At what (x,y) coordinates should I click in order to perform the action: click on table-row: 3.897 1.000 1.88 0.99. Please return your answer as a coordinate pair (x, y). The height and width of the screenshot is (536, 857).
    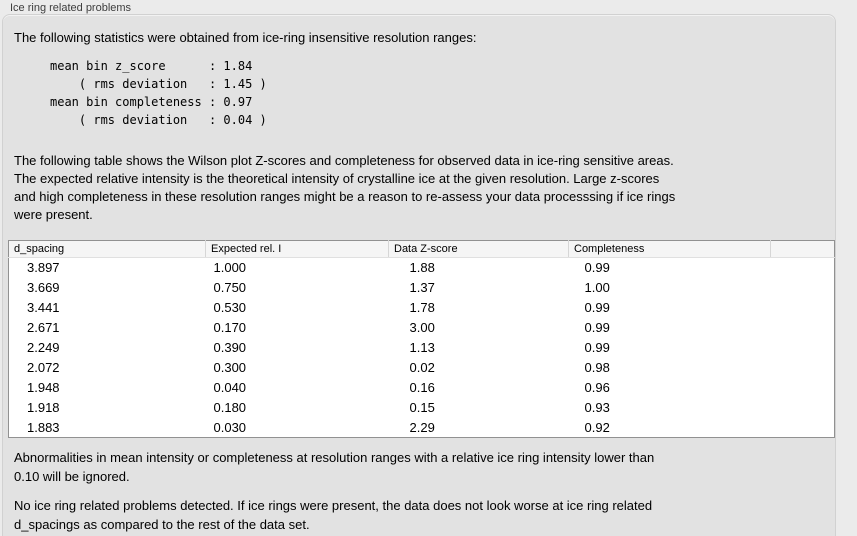
    Looking at the image, I should click on (422, 268).